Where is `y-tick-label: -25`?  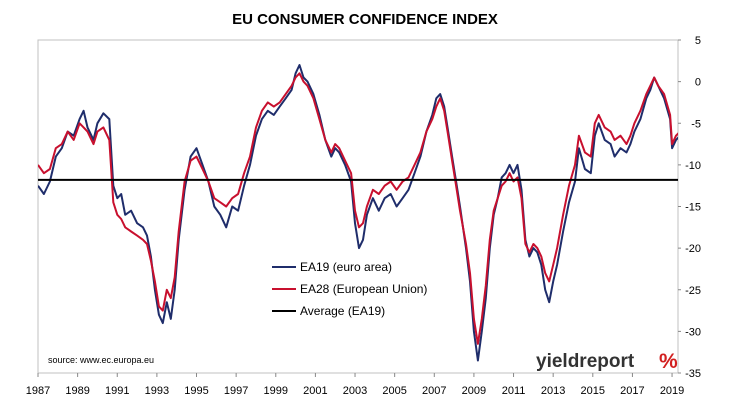
y-tick-label: -25 is located at coordinates (693, 291).